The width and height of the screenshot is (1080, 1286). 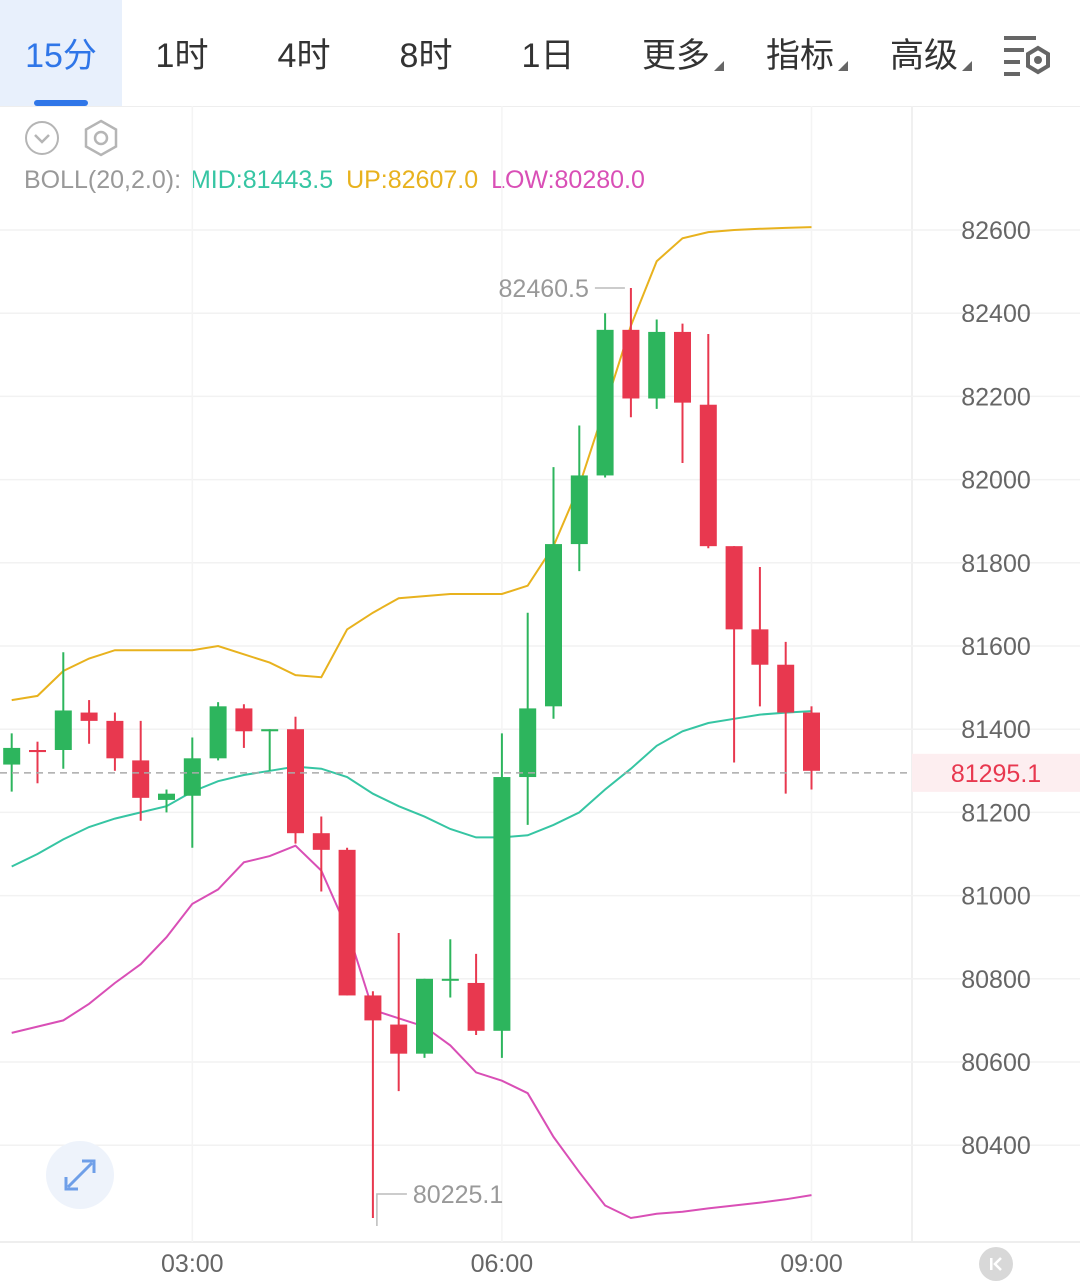 What do you see at coordinates (502, 1264) in the screenshot?
I see `x-tick-label: 06:00` at bounding box center [502, 1264].